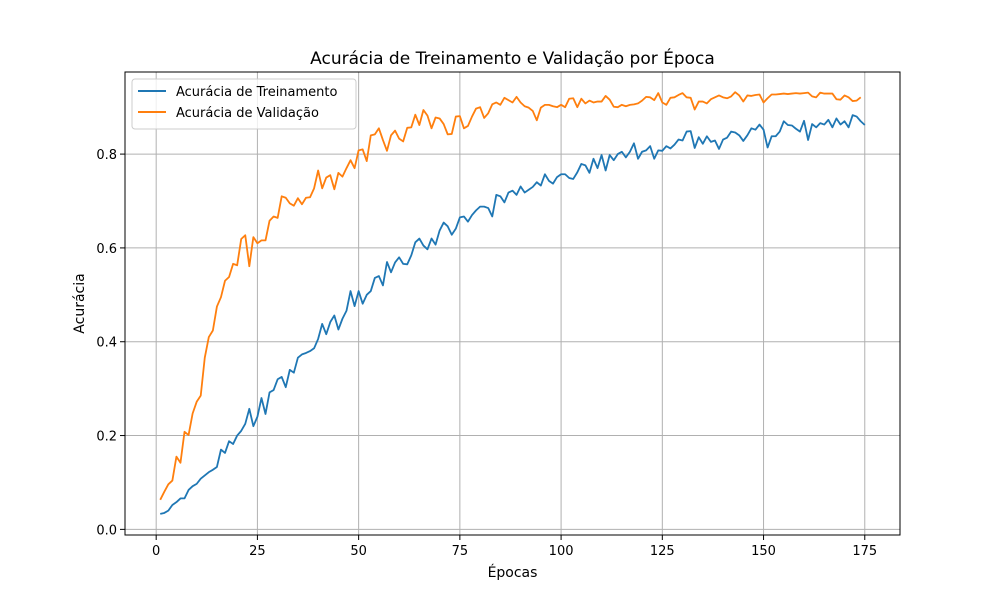  I want to click on legend-box, so click(244, 104).